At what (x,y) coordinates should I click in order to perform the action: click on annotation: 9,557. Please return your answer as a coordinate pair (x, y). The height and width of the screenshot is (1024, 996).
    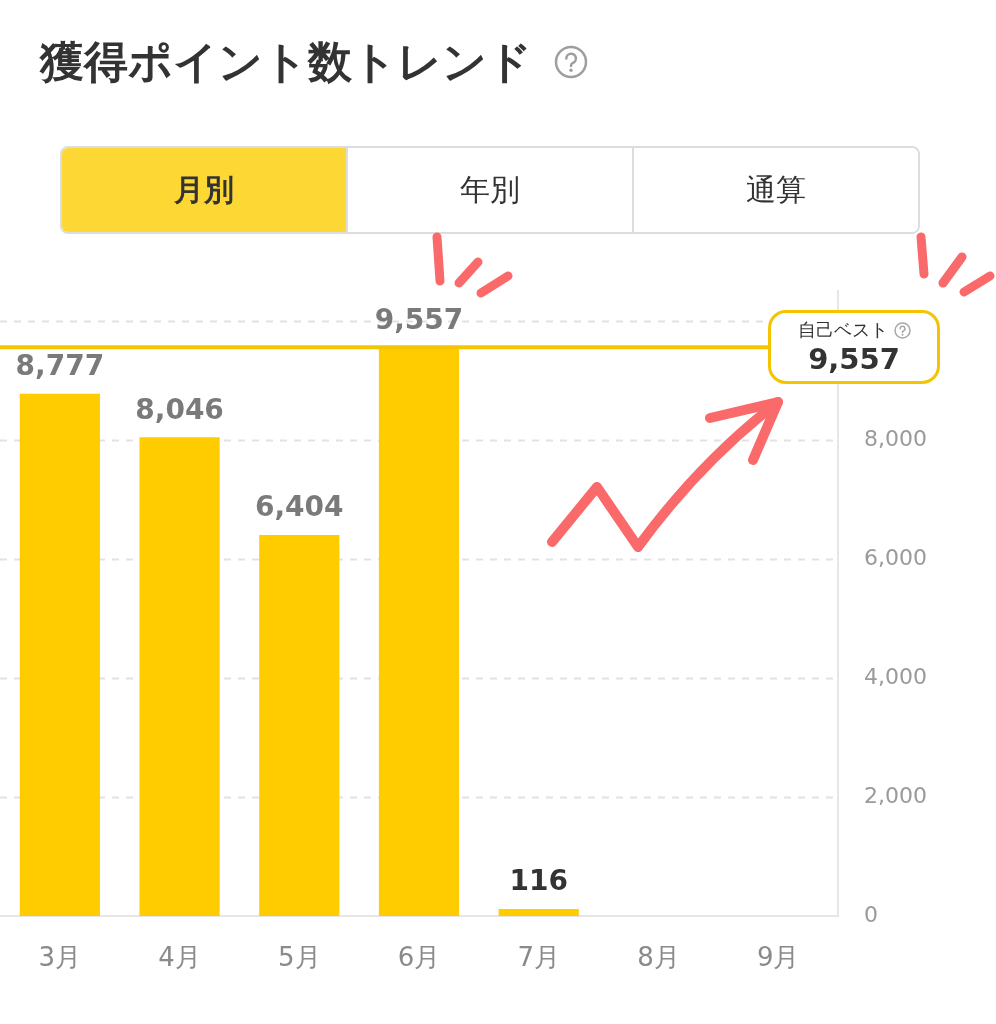
    Looking at the image, I should click on (854, 359).